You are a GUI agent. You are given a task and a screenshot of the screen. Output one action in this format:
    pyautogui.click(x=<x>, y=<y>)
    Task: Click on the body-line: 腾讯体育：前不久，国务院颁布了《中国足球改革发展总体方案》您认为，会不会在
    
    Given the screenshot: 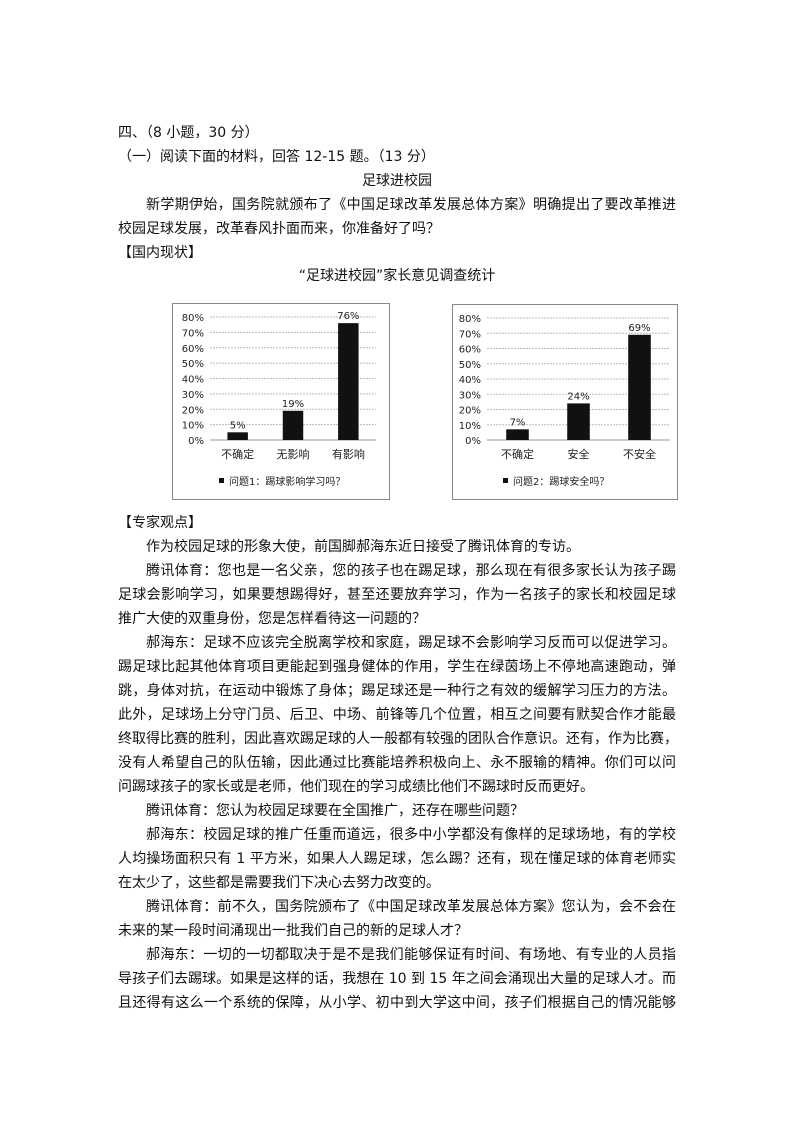 What is the action you would take?
    pyautogui.click(x=411, y=907)
    